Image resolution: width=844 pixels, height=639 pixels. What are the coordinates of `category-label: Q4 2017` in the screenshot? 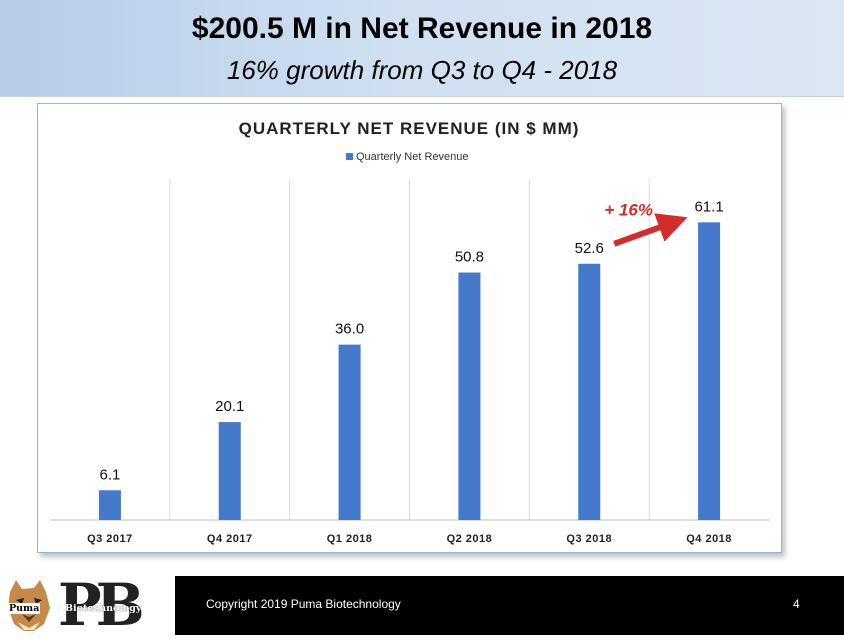 It's located at (230, 539).